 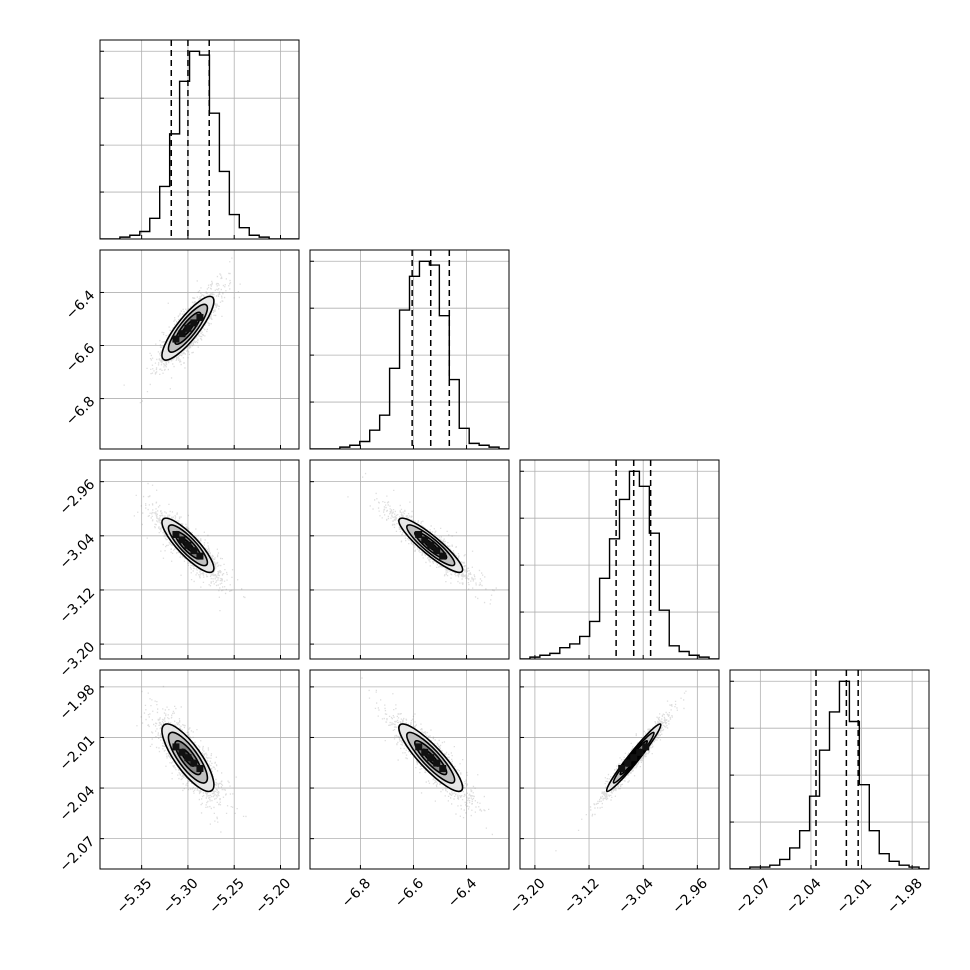 I want to click on x-tick-label: −1.98, so click(x=905, y=896).